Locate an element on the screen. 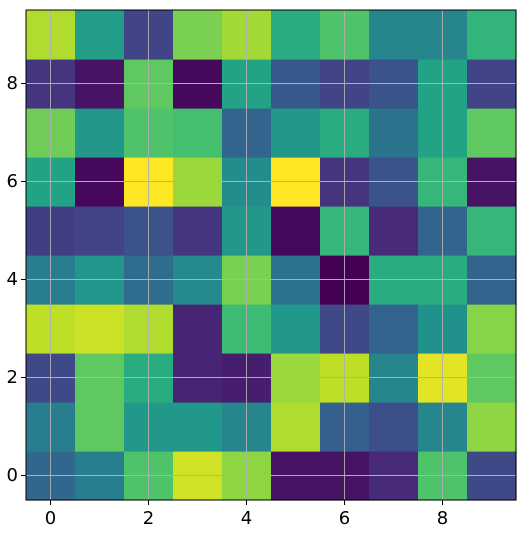 The image size is (525, 536). x-tick-label: 0 is located at coordinates (50, 518).